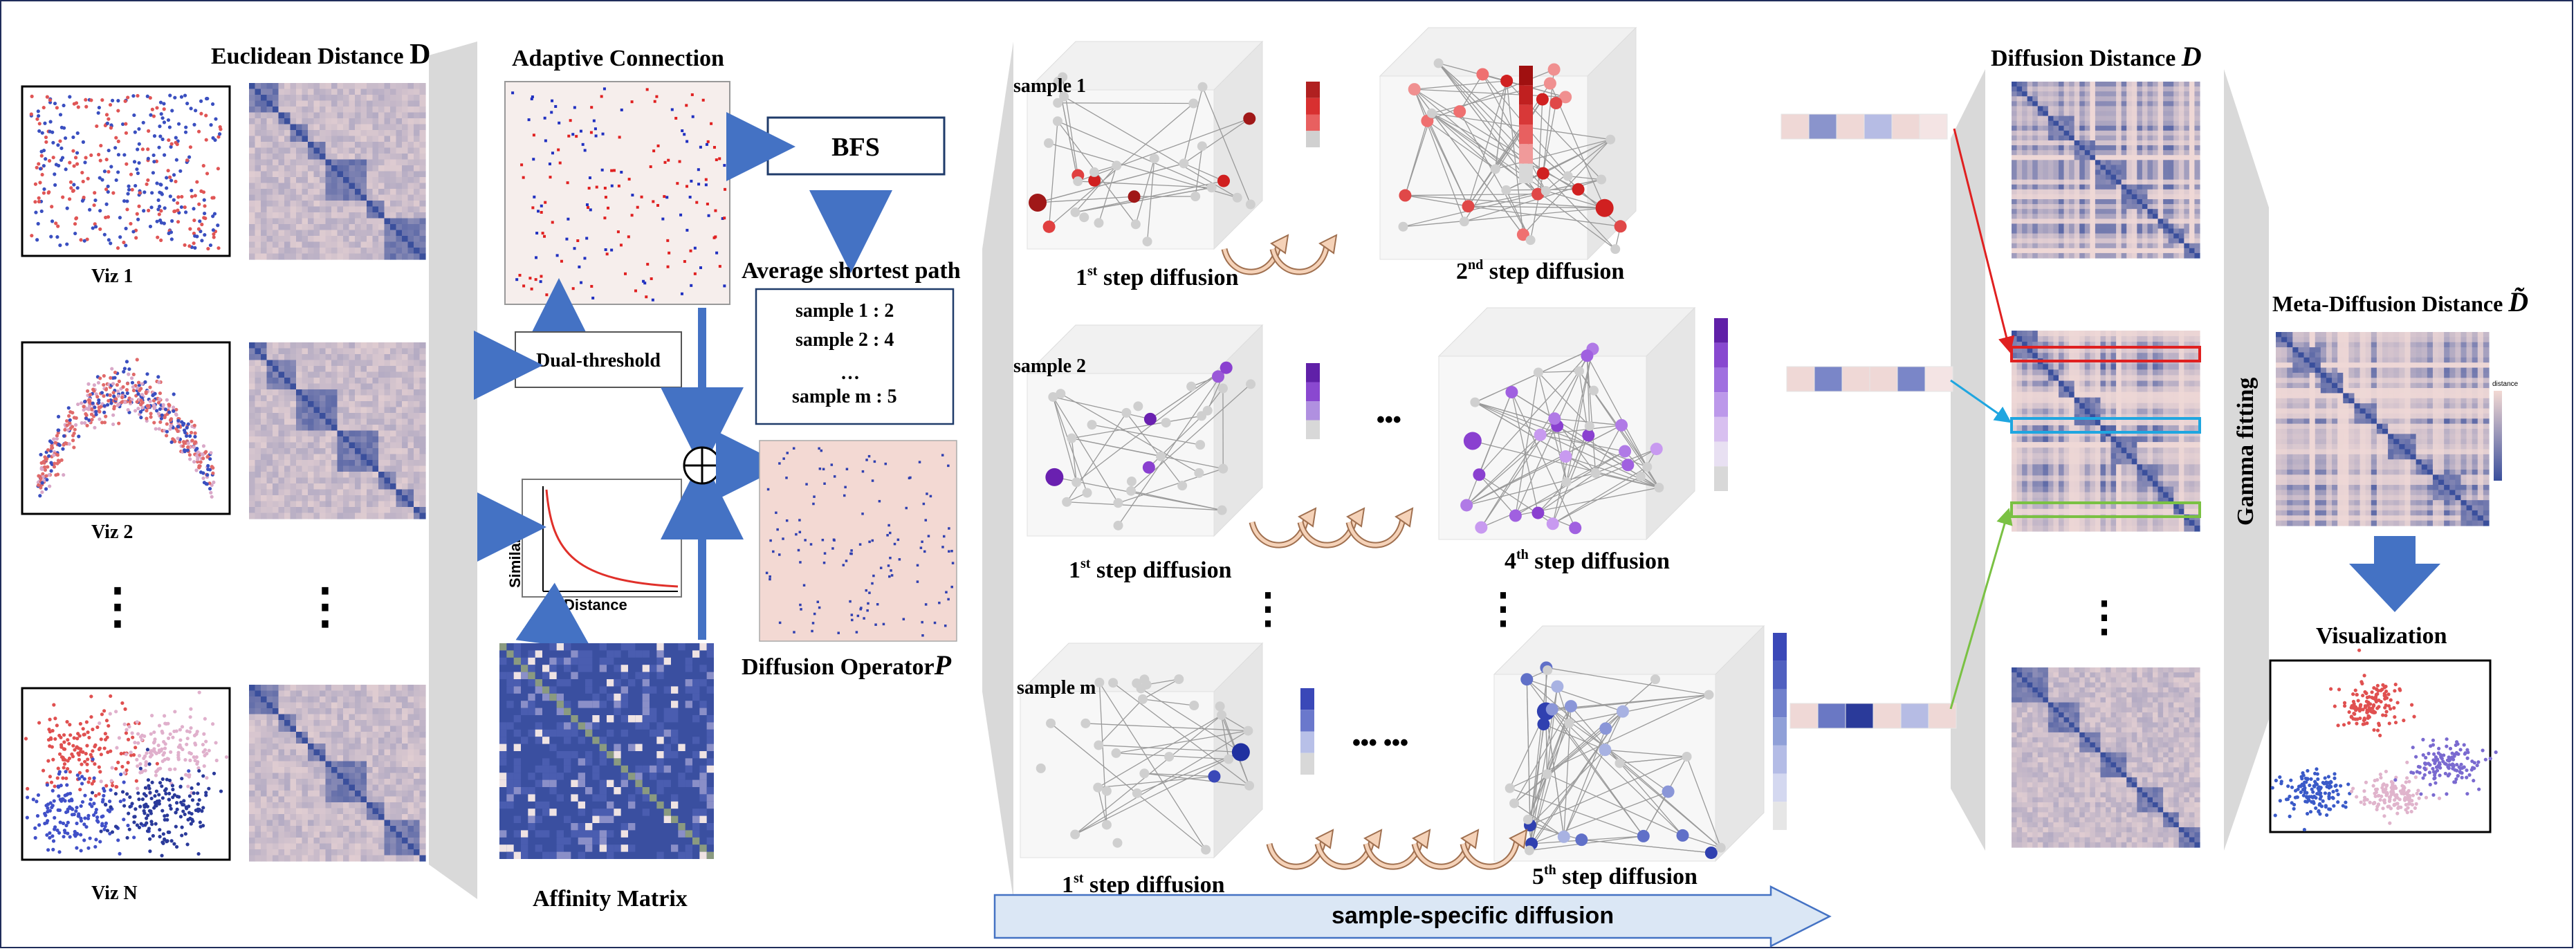 The image size is (2576, 951). Describe the element at coordinates (595, 604) in the screenshot. I see `distance-axis-label: Distance` at that location.